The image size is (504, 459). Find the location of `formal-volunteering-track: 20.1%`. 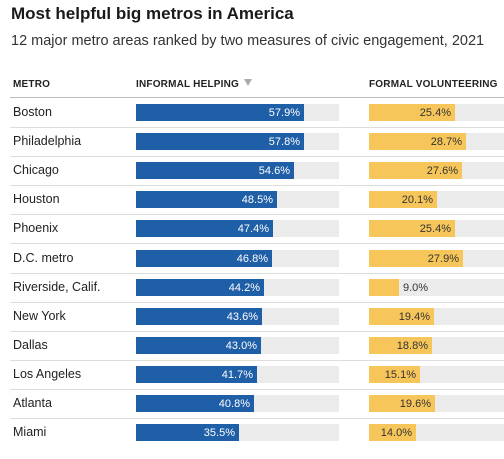

formal-volunteering-track: 20.1% is located at coordinates (436, 199).